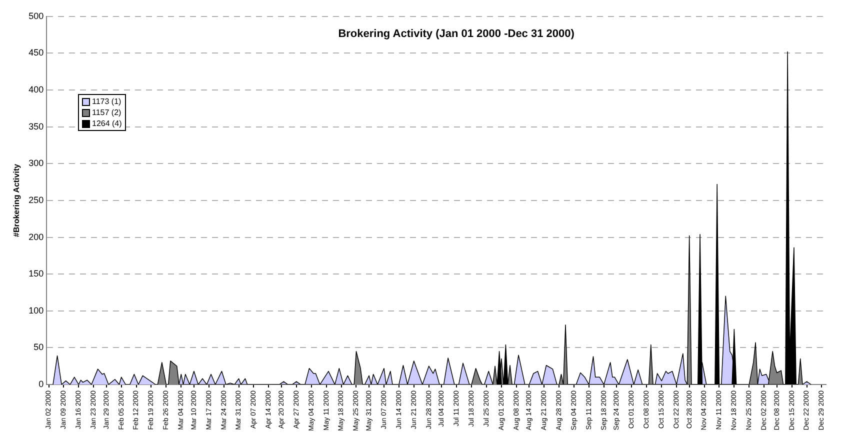 The image size is (848, 442). Describe the element at coordinates (39, 347) in the screenshot. I see `y-tick-label: 50` at that location.